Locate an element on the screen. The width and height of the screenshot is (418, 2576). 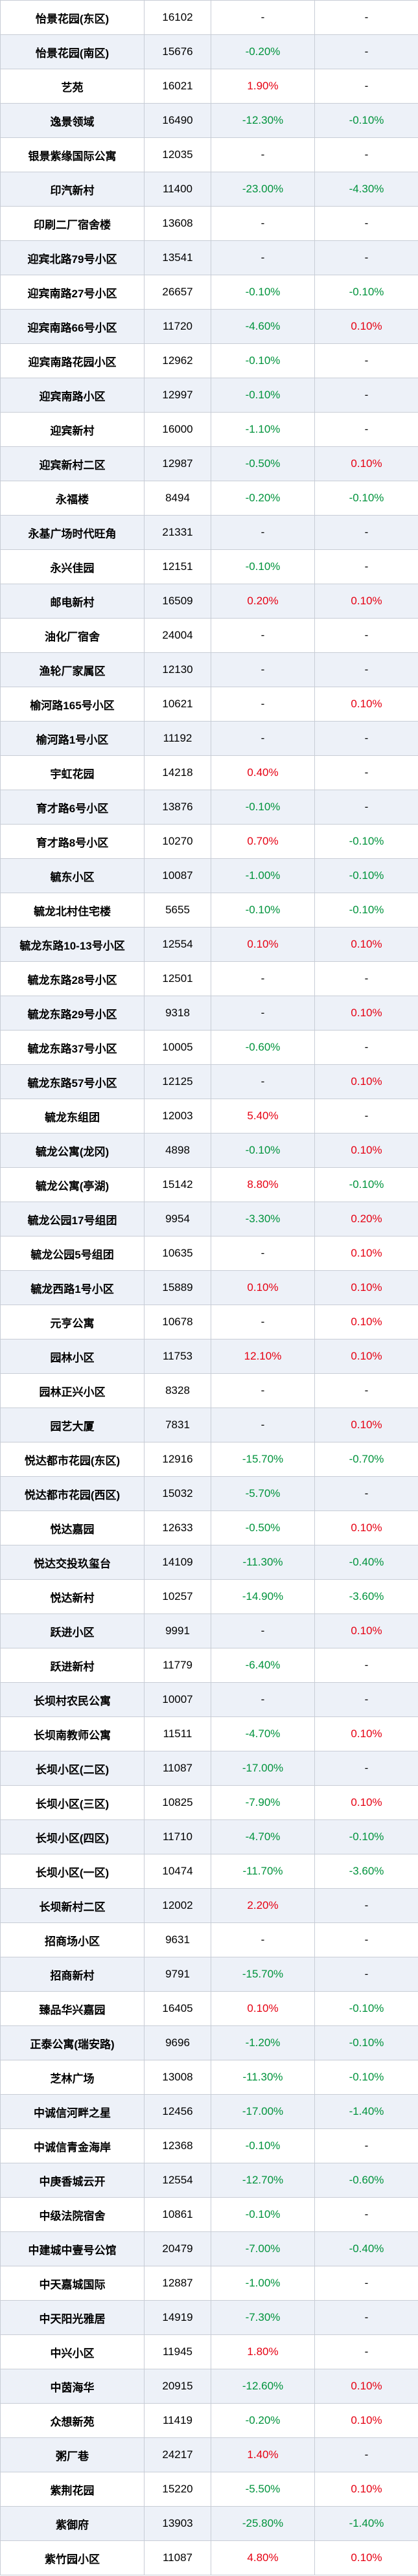
table-row: 臻品华兴嘉园 16405 0.10% -0.10% is located at coordinates (209, 2008).